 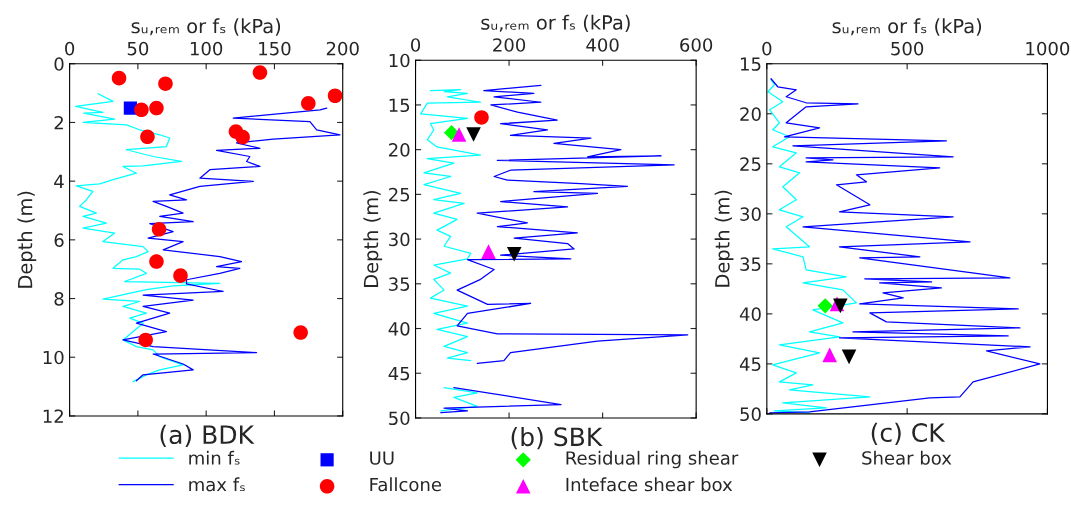 What do you see at coordinates (59, 240) in the screenshot?
I see `y-tick-label: 6` at bounding box center [59, 240].